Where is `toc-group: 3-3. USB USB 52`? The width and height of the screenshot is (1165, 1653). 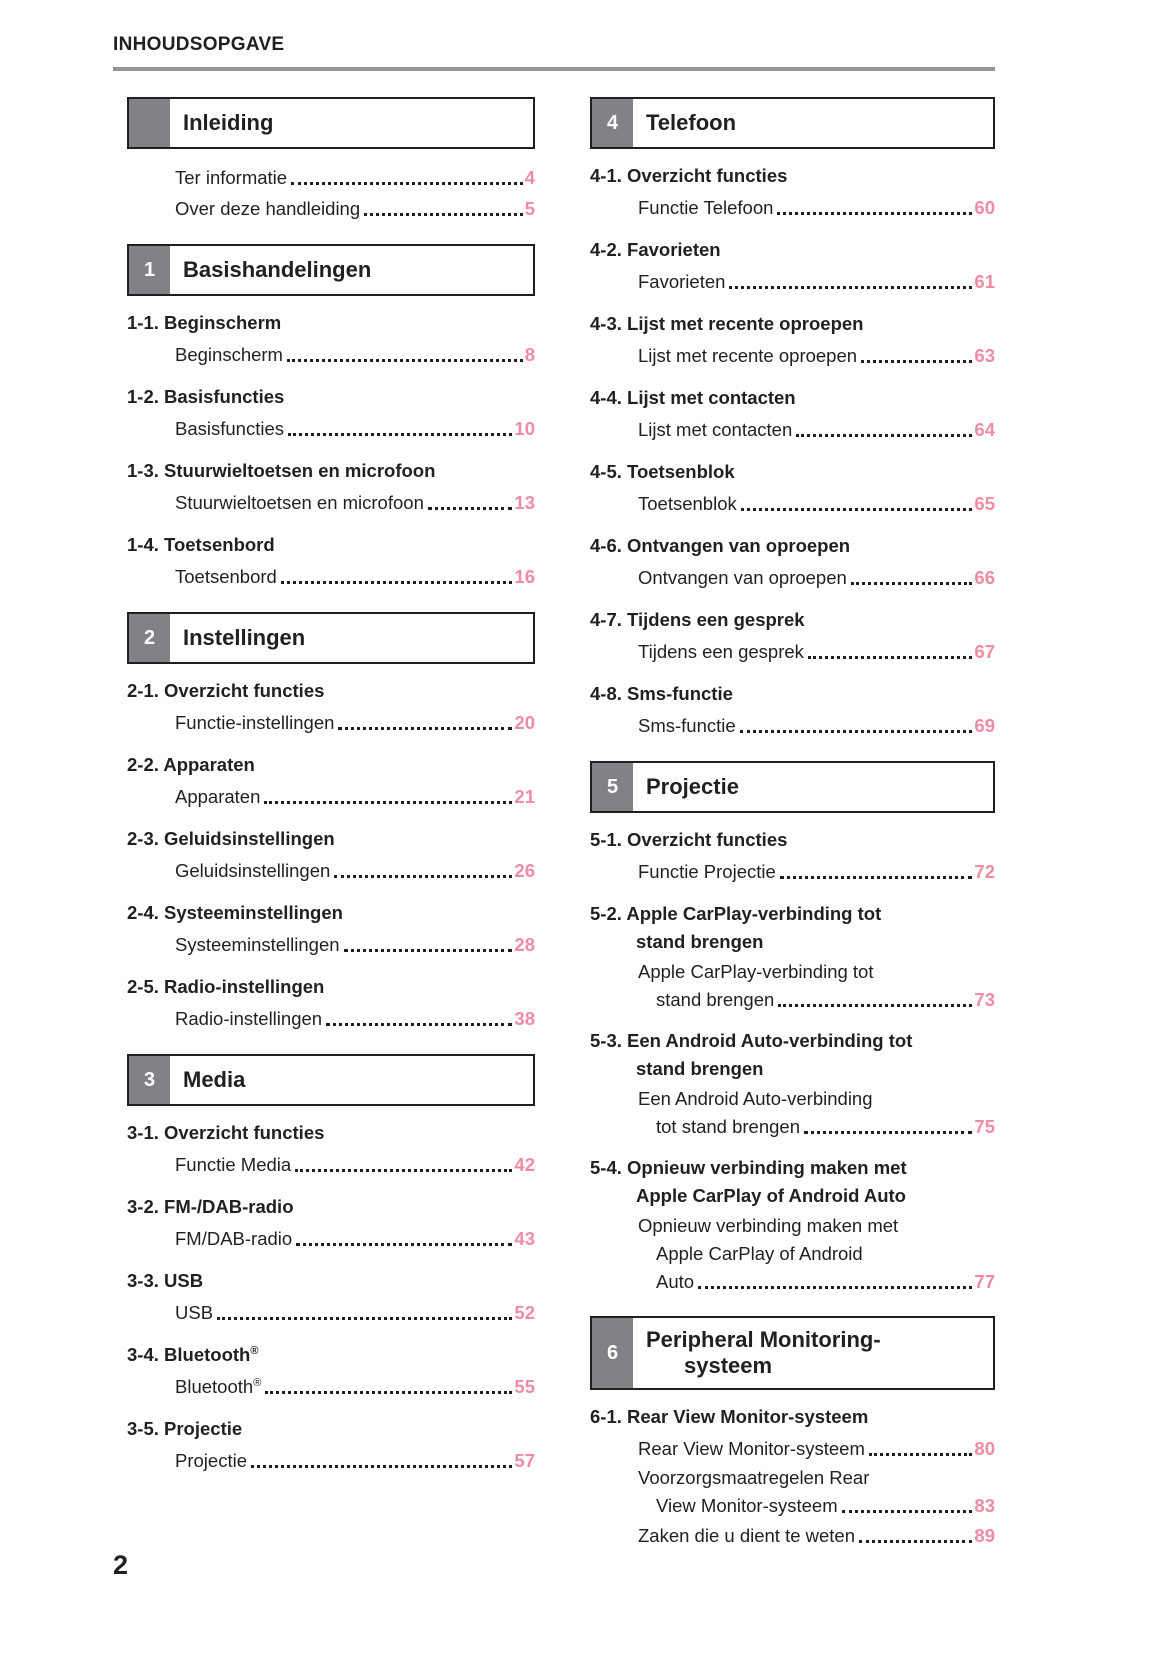 toc-group: 3-3. USB USB 52 is located at coordinates (331, 1297).